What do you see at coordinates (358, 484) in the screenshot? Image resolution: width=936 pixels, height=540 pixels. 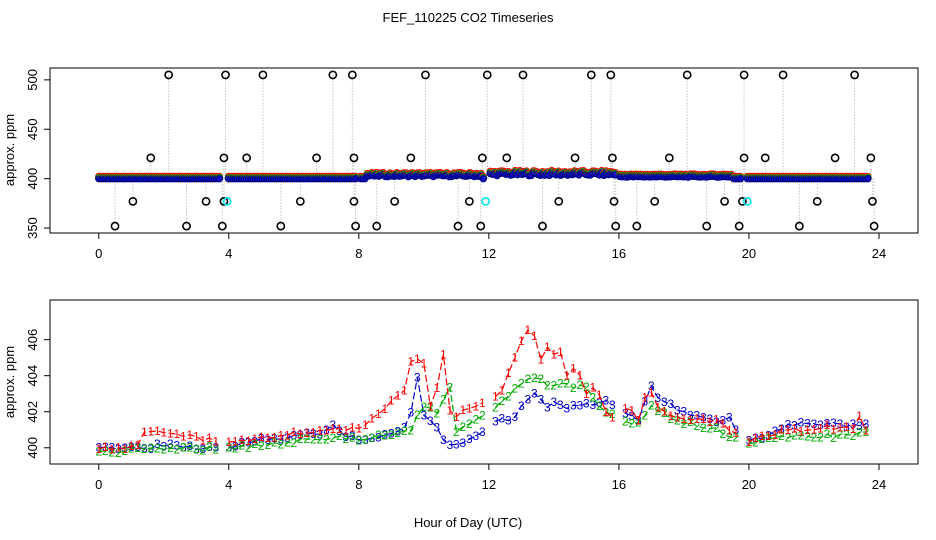 I see `bottom-xtick-label: 8` at bounding box center [358, 484].